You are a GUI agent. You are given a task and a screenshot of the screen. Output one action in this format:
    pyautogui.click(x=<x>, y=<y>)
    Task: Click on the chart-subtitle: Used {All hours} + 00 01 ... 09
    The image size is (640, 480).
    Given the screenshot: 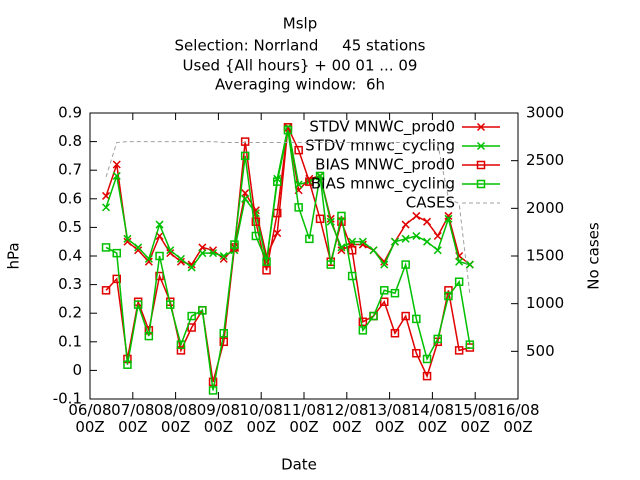 What is the action you would take?
    pyautogui.click(x=300, y=66)
    